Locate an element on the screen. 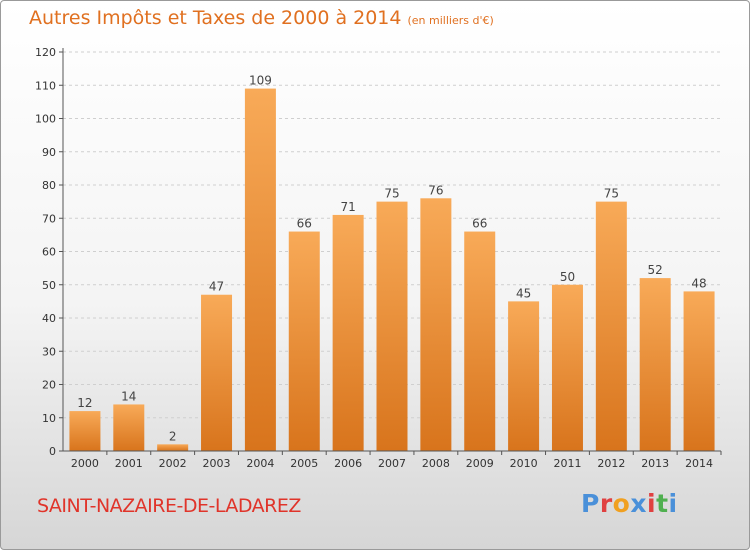 This screenshot has height=550, width=750. bar-2001 is located at coordinates (129, 427).